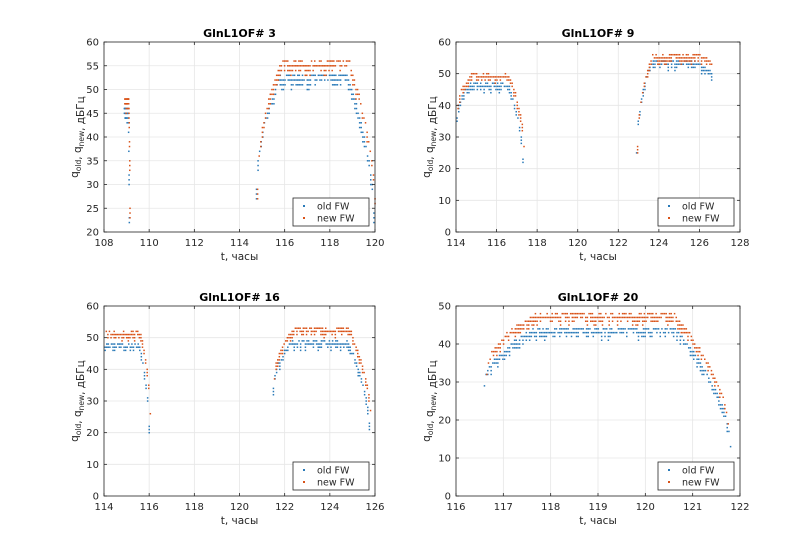 The image size is (800, 560). I want to click on legend-entry: new FW, so click(701, 483).